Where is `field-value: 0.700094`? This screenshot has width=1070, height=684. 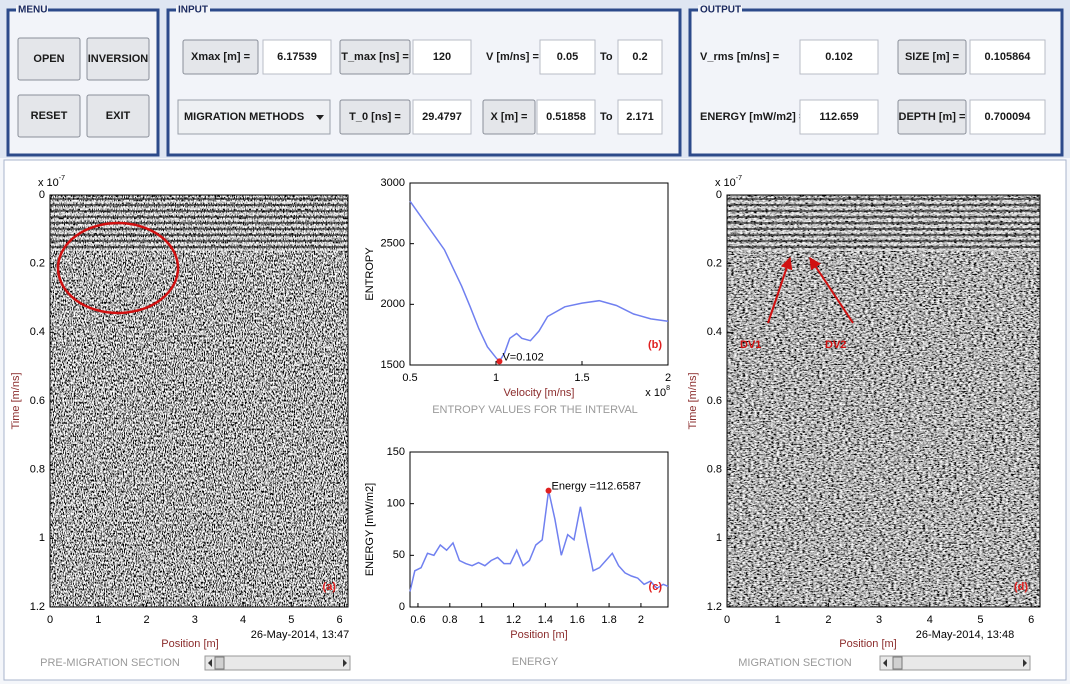
field-value: 0.700094 is located at coordinates (1008, 117).